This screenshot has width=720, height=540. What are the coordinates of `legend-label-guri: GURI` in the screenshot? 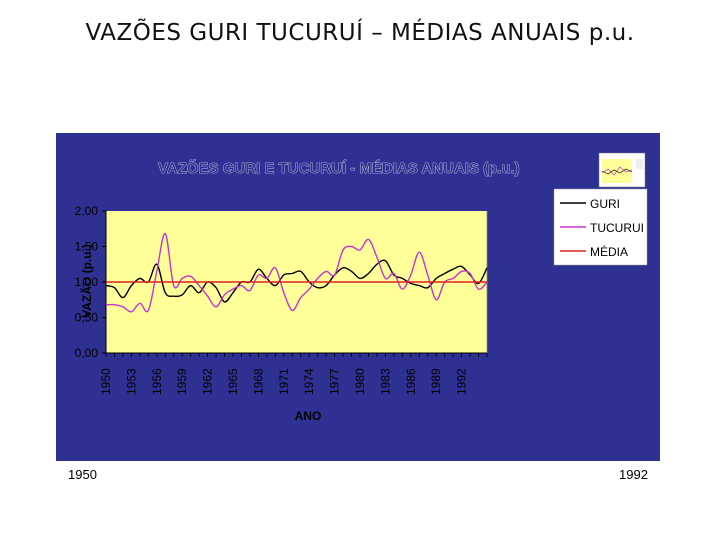 It's located at (605, 204).